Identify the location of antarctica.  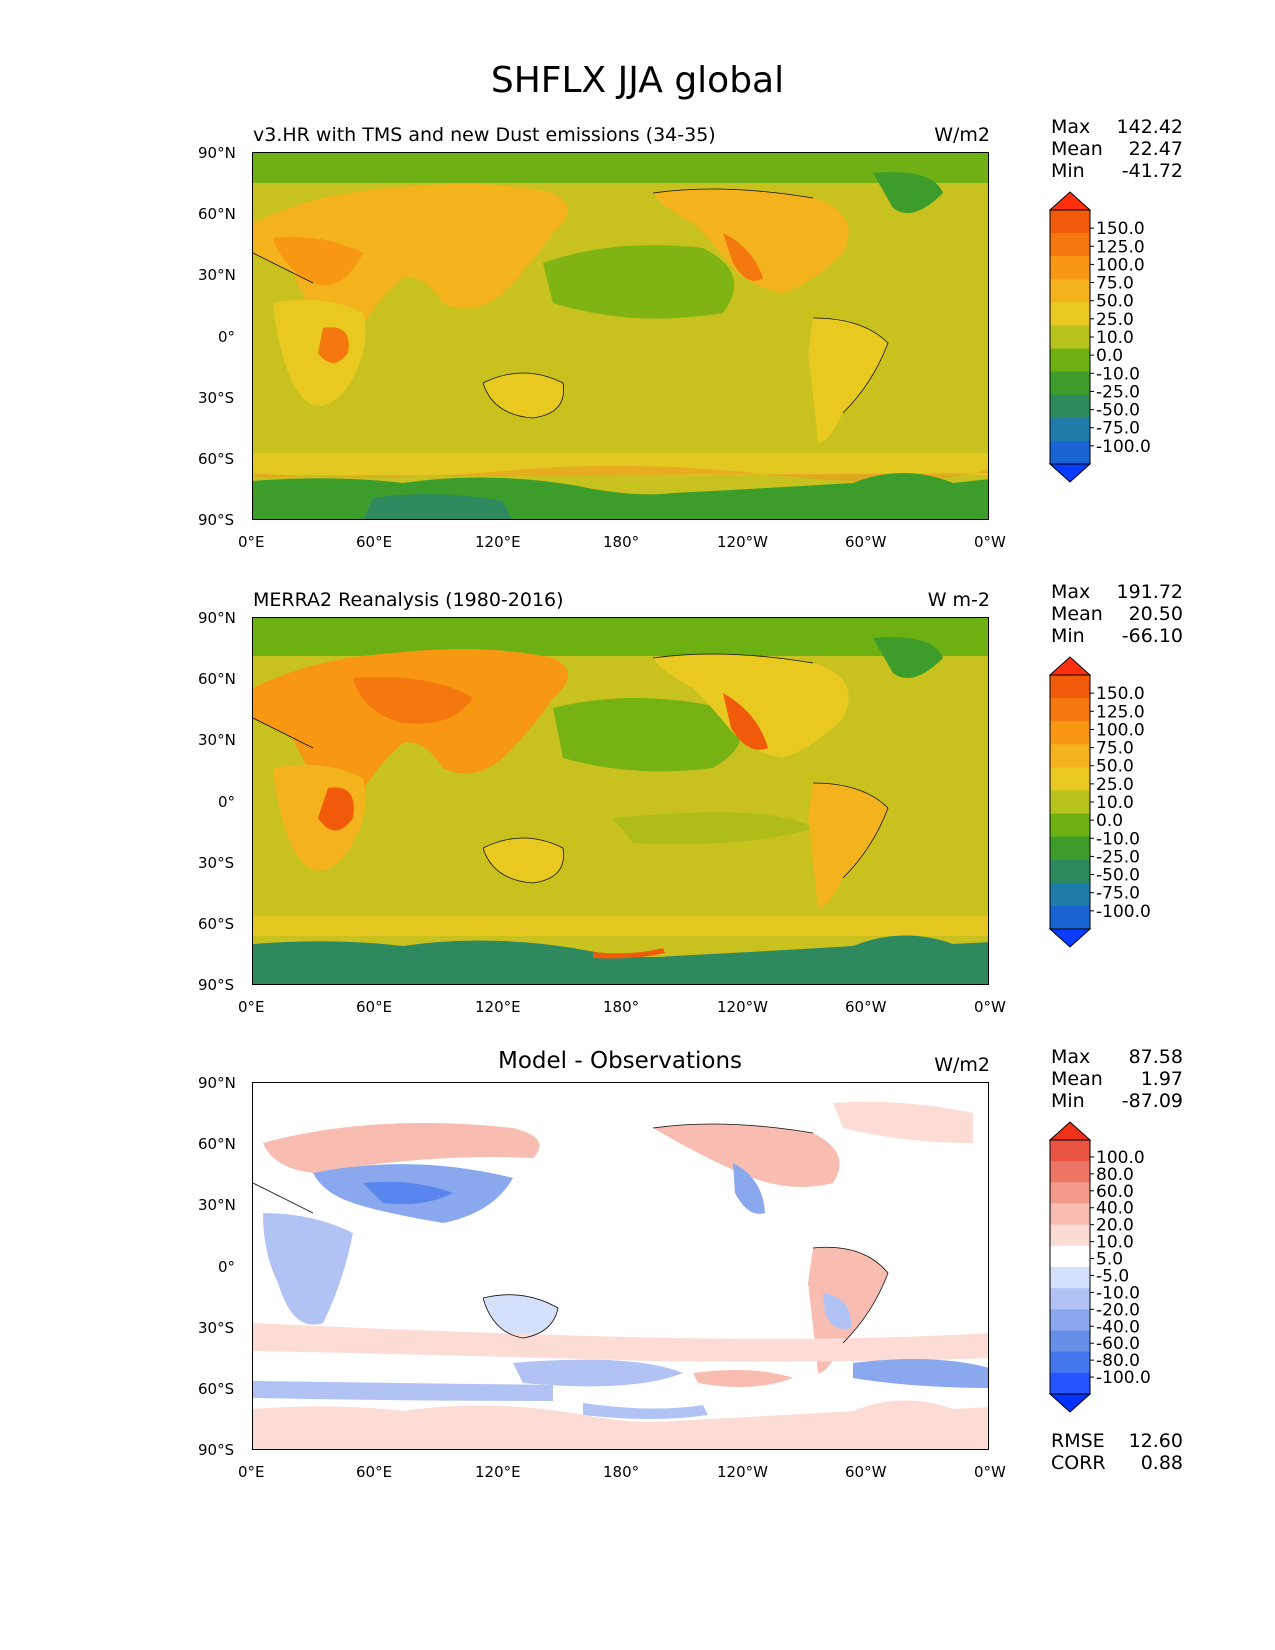
(620, 959).